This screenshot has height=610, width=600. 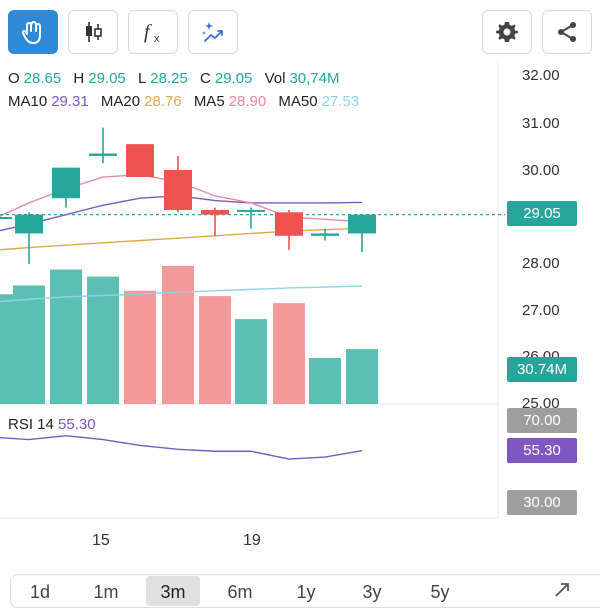 I want to click on ma10-label: MA10, so click(x=28, y=101).